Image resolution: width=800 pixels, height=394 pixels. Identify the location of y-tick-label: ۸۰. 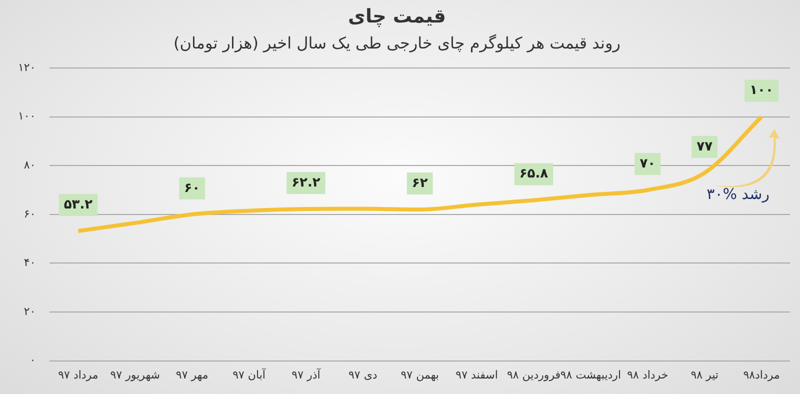
(30, 165).